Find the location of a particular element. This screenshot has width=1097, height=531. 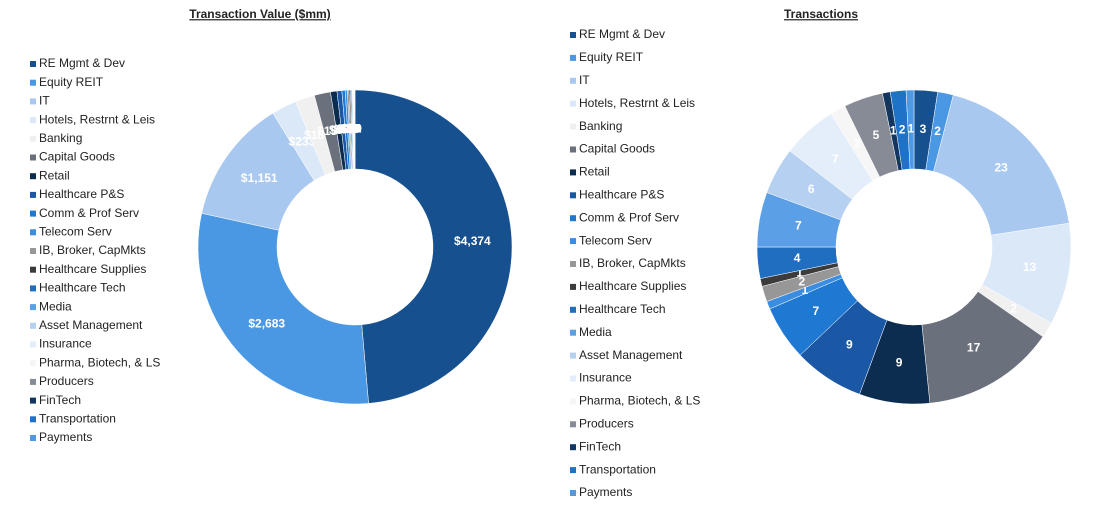

data-label: 9 is located at coordinates (899, 363).